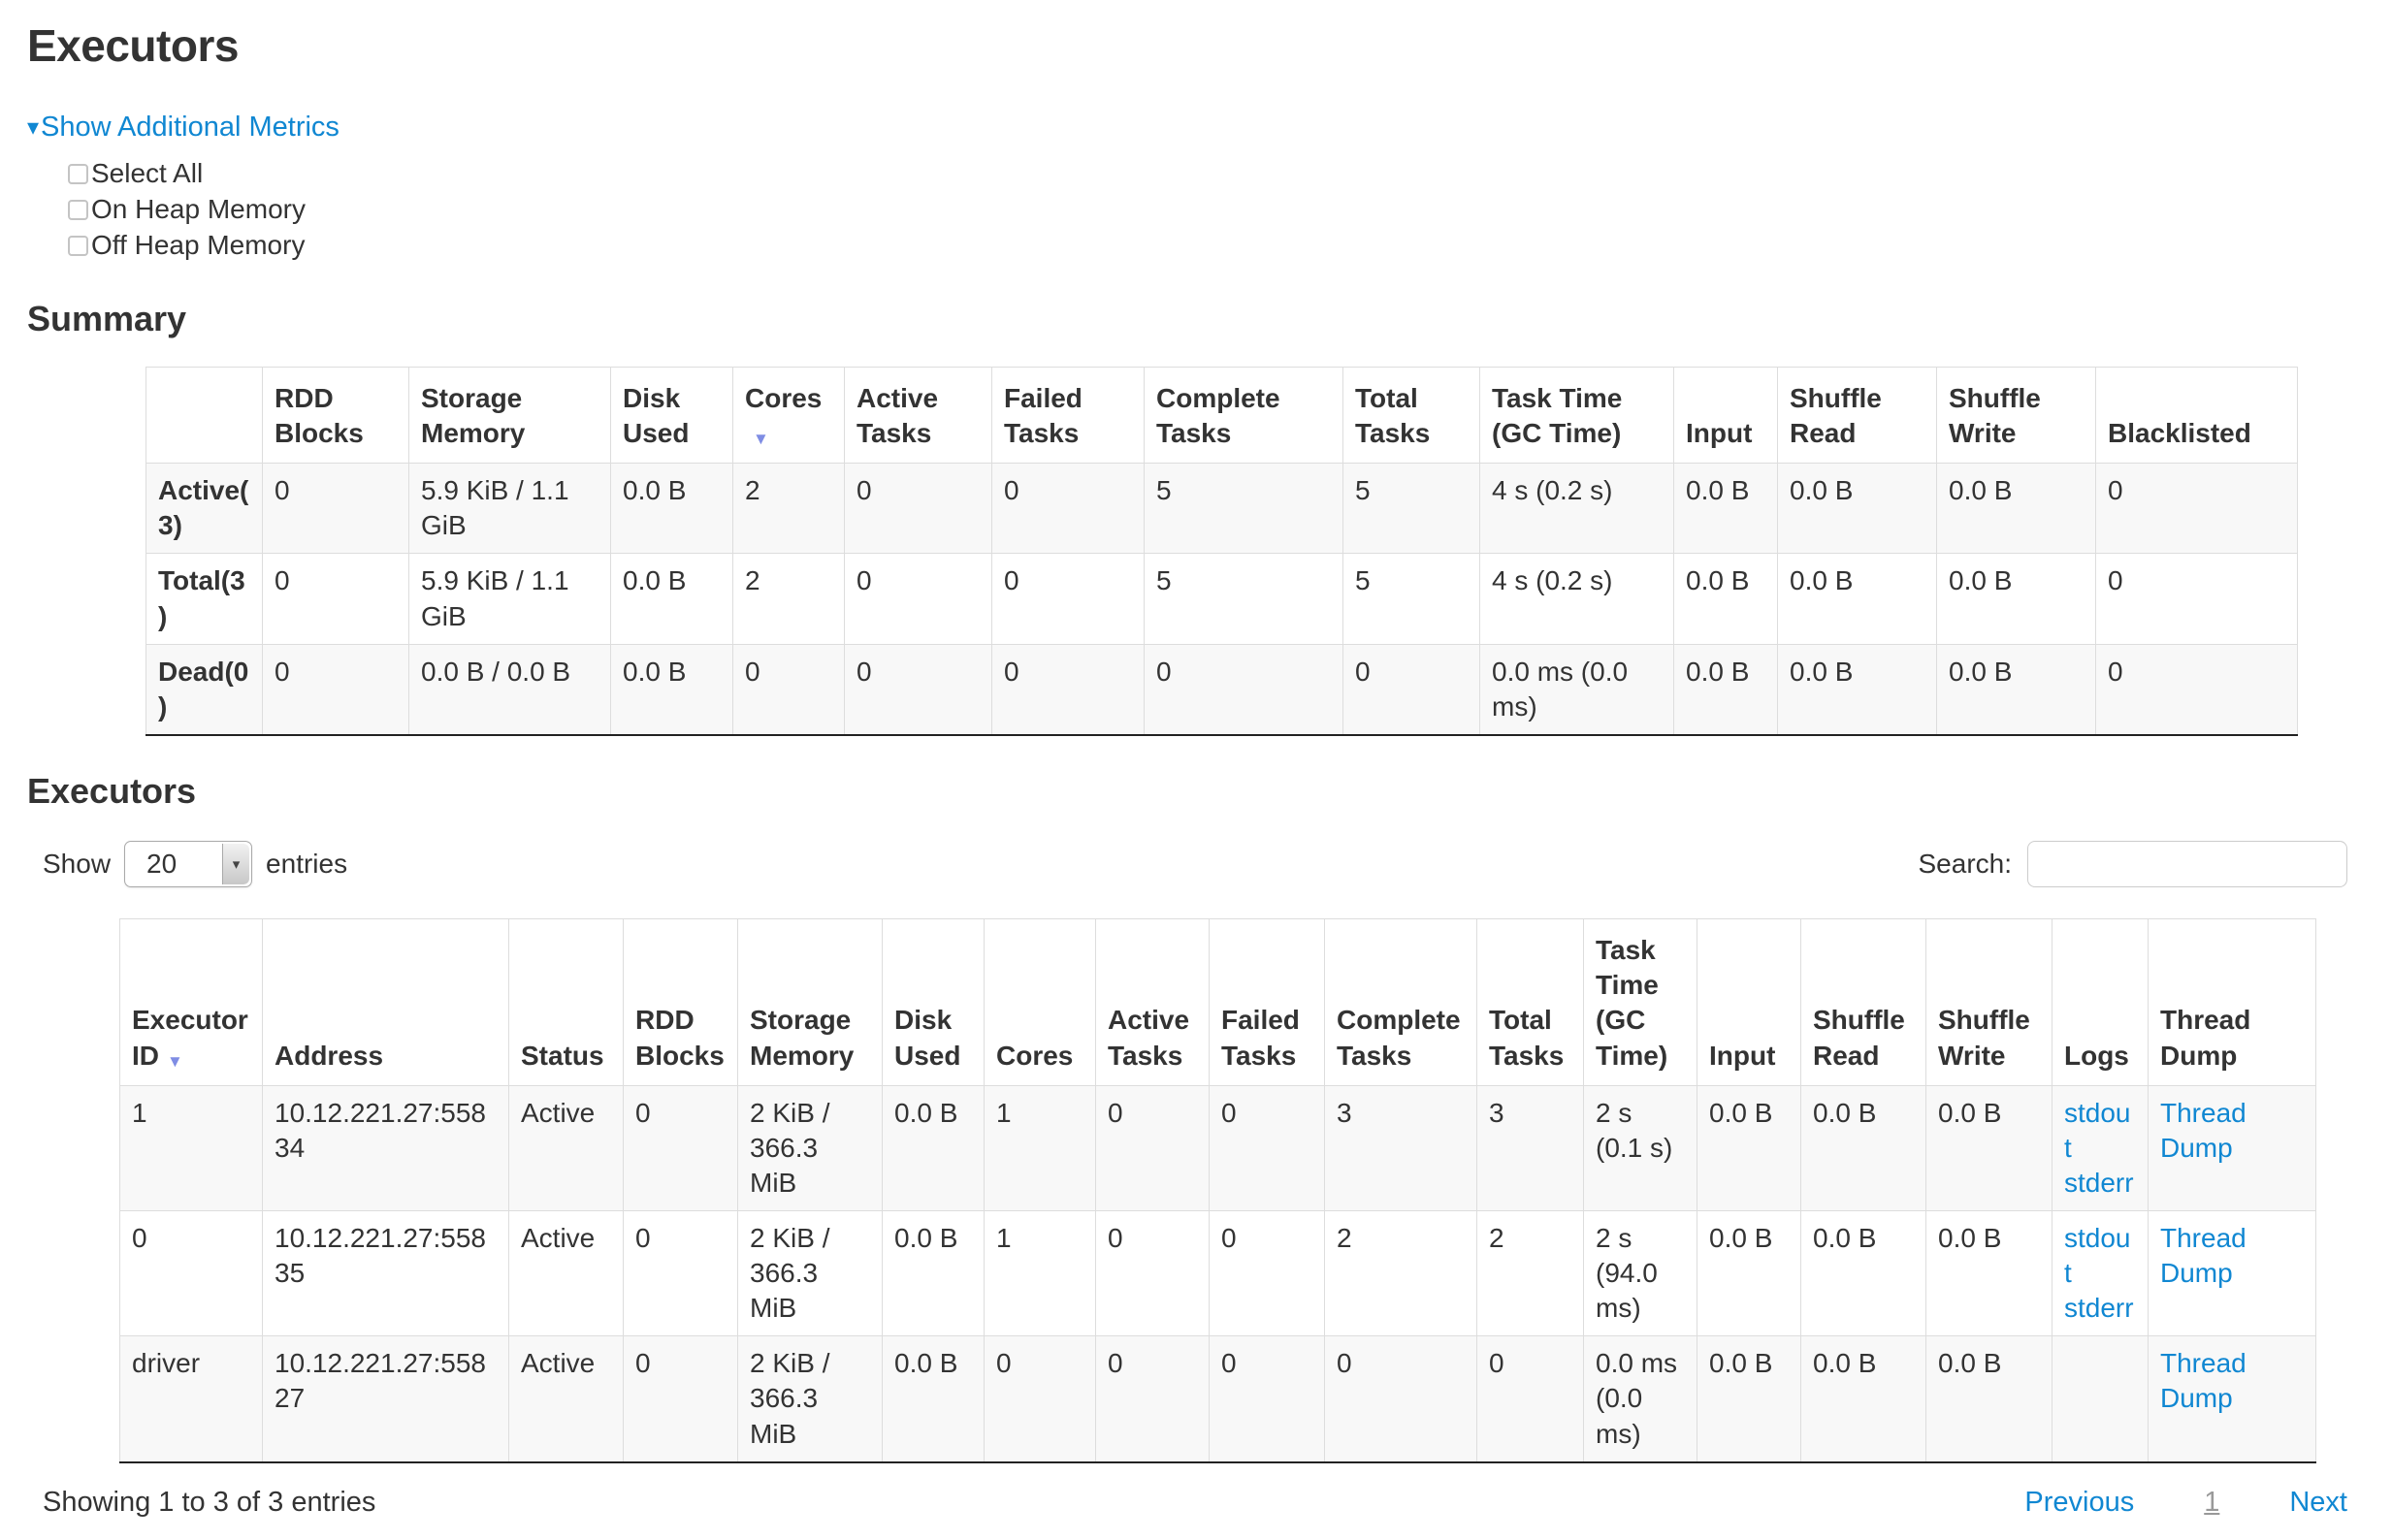 This screenshot has width=2392, height=1540. I want to click on select-all-checkbox, so click(78, 173).